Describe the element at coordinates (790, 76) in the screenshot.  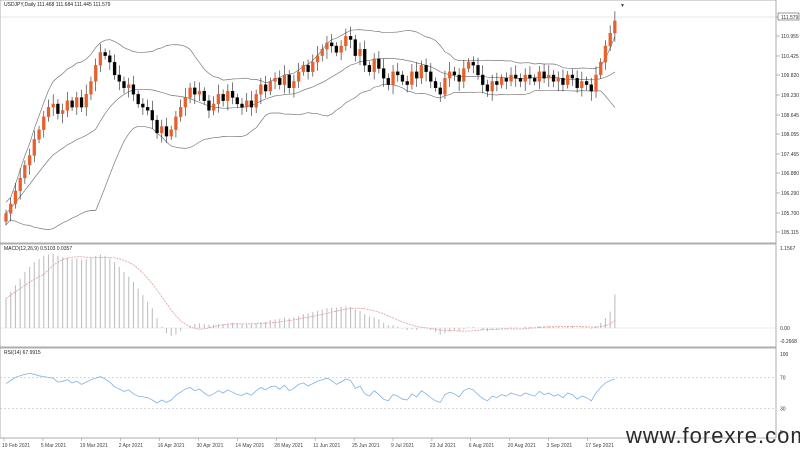
I see `price-tick-label: 109.820` at that location.